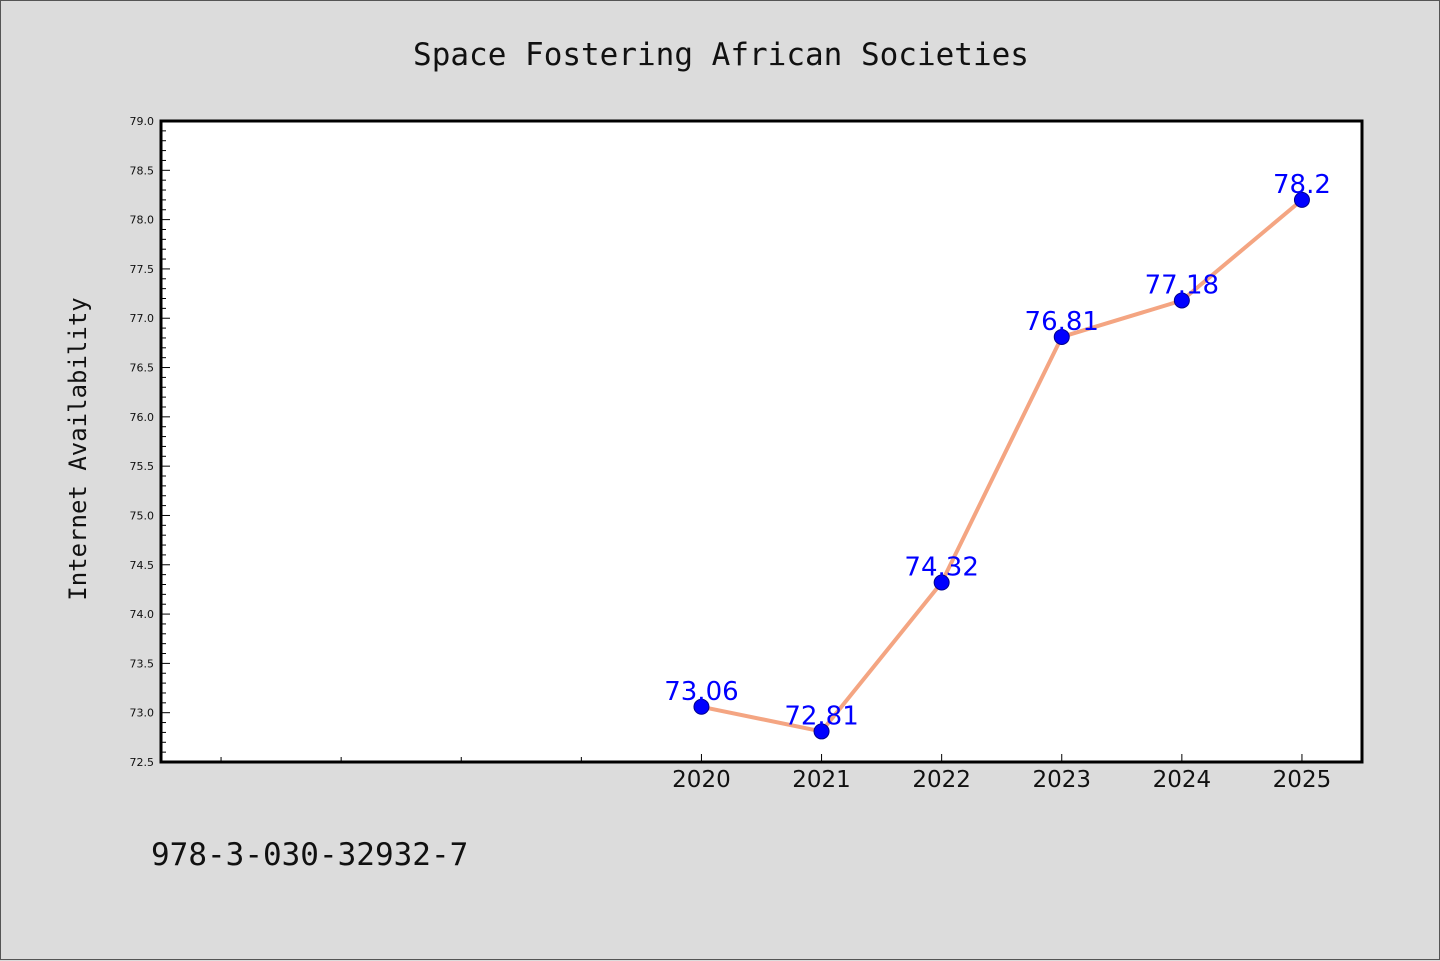 Image resolution: width=1440 pixels, height=961 pixels. What do you see at coordinates (1062, 322) in the screenshot?
I see `data-label: 76.81` at bounding box center [1062, 322].